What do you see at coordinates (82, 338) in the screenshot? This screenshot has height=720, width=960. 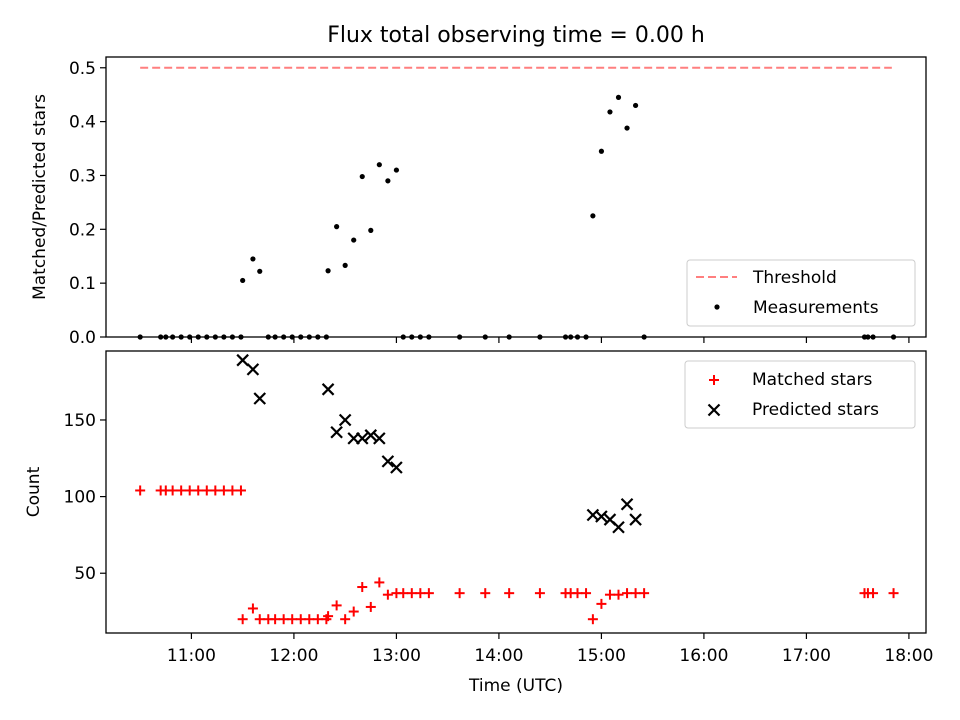 I see `y-tick-label: 0.0` at bounding box center [82, 338].